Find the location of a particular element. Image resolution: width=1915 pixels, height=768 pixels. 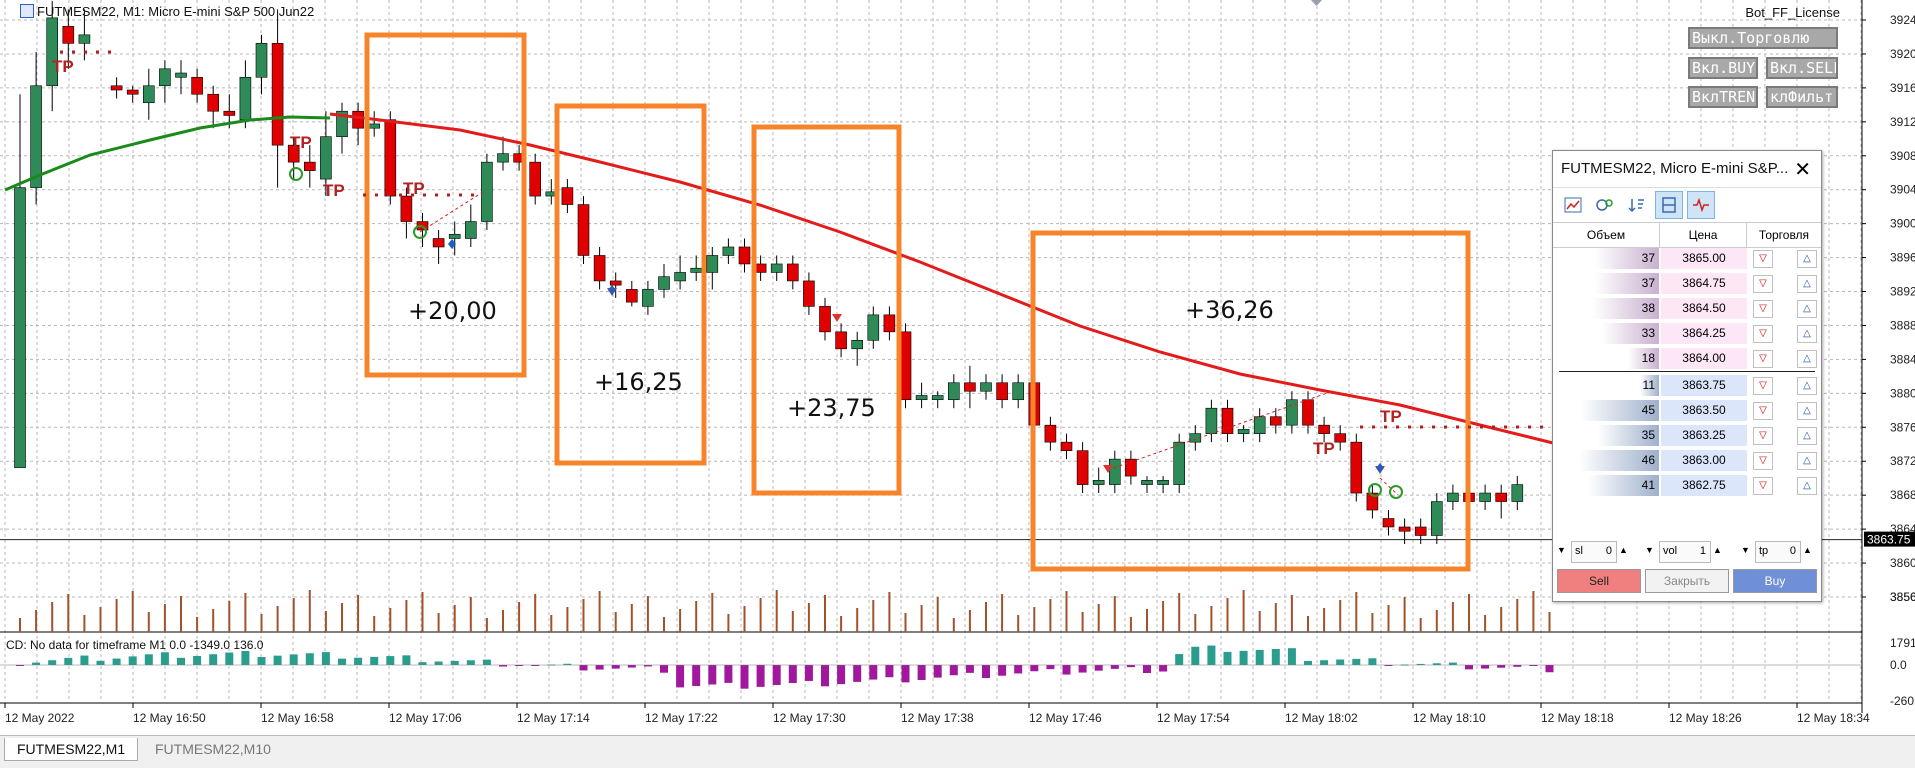

chart-line-icon is located at coordinates (1573, 205).